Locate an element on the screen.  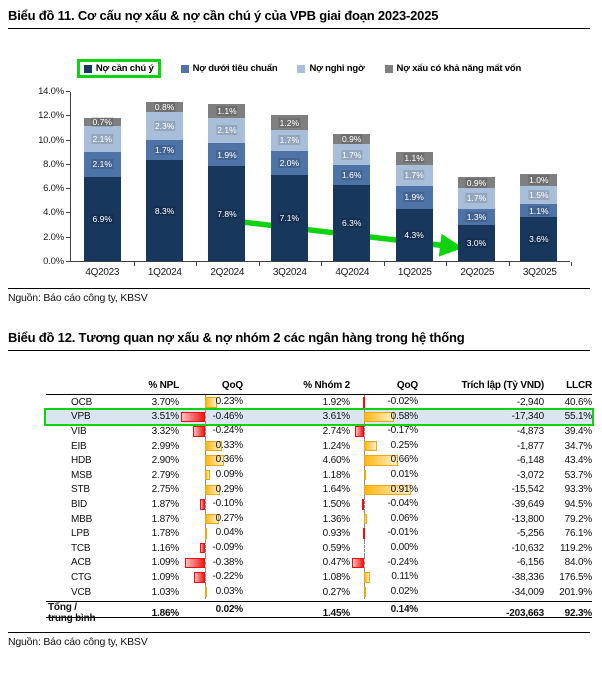
nhom2-value: 1.92% is located at coordinates (336, 402).